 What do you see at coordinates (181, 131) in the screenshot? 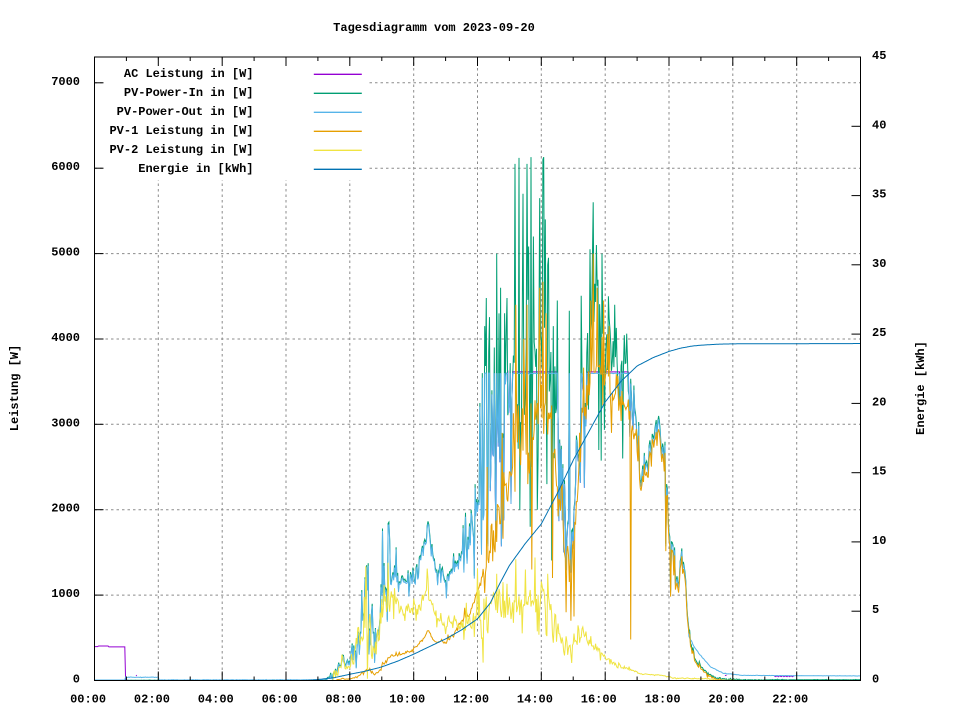
I see `svg-text: PV-1 Leistung in [W]` at bounding box center [181, 131].